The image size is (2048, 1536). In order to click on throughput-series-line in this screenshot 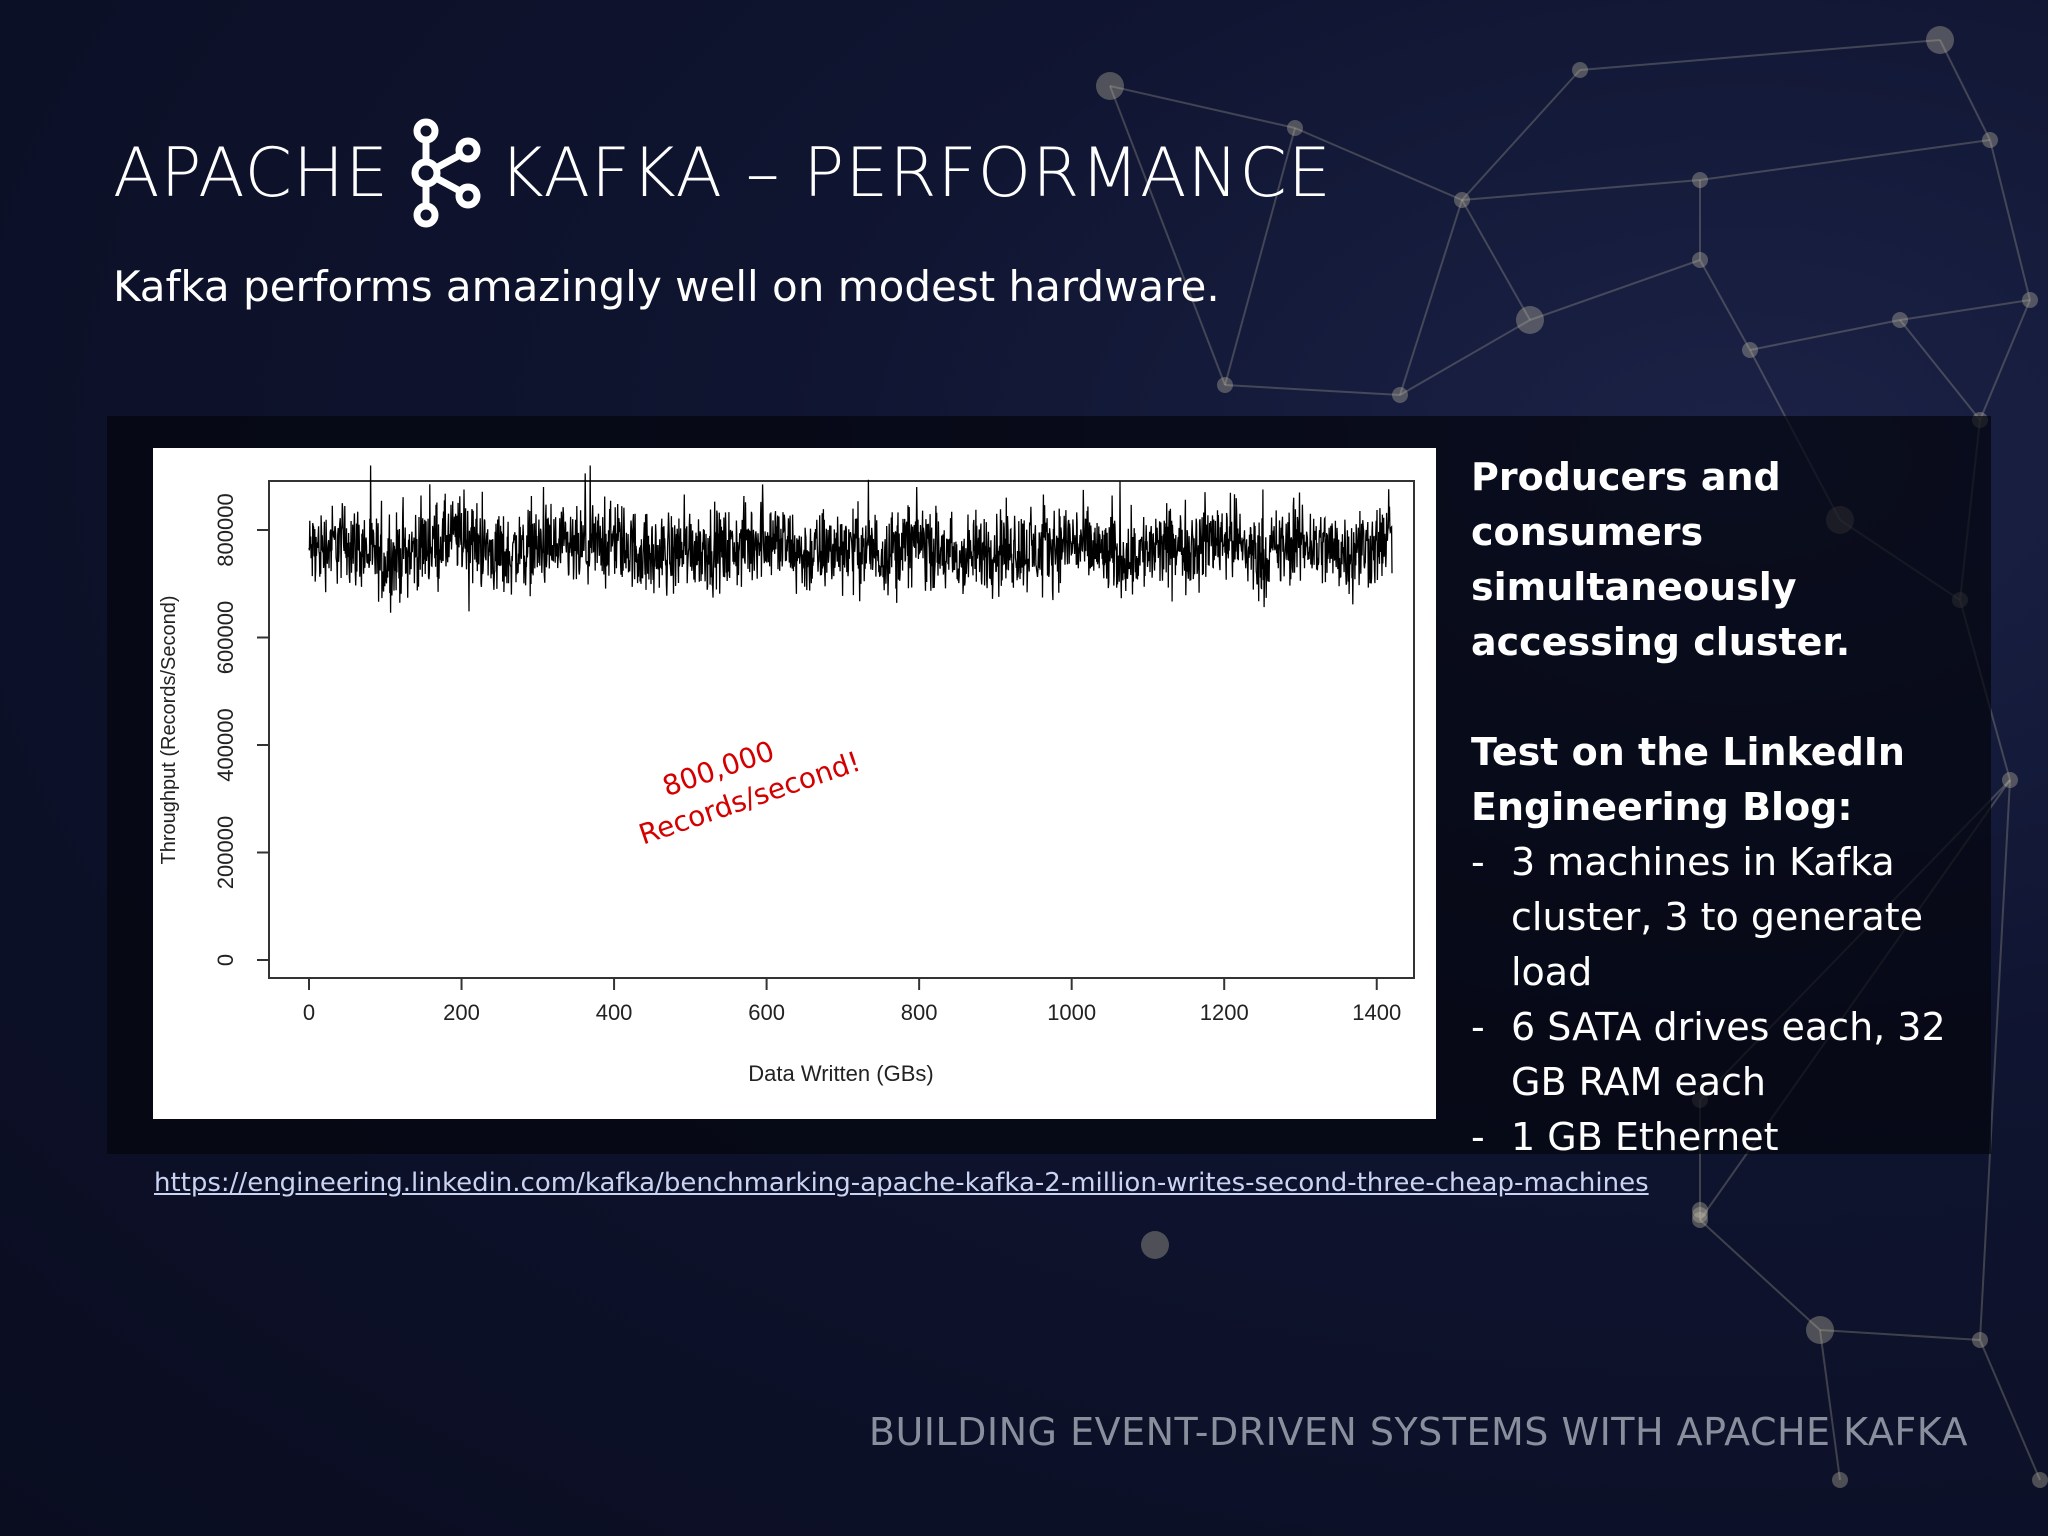, I will do `click(850, 539)`.